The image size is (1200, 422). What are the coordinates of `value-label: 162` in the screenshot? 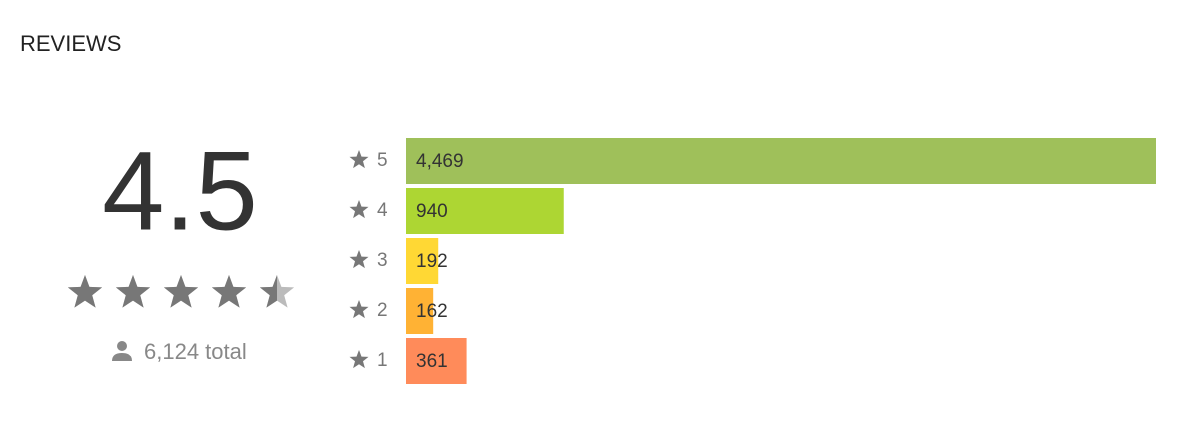 It's located at (432, 311).